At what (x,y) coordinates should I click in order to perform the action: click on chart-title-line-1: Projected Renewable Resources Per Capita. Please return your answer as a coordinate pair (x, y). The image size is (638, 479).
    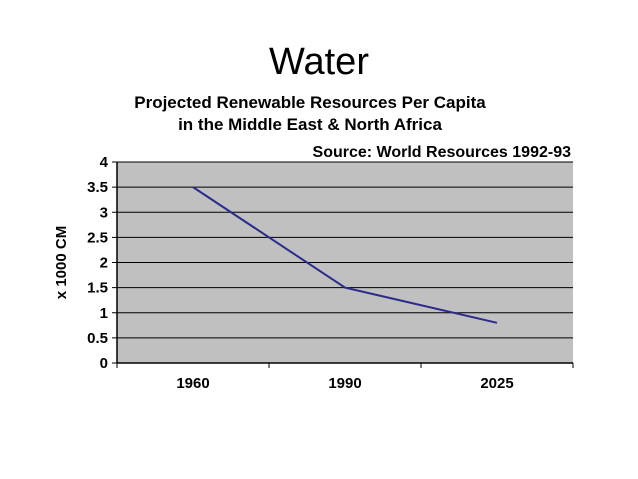
    Looking at the image, I should click on (310, 102).